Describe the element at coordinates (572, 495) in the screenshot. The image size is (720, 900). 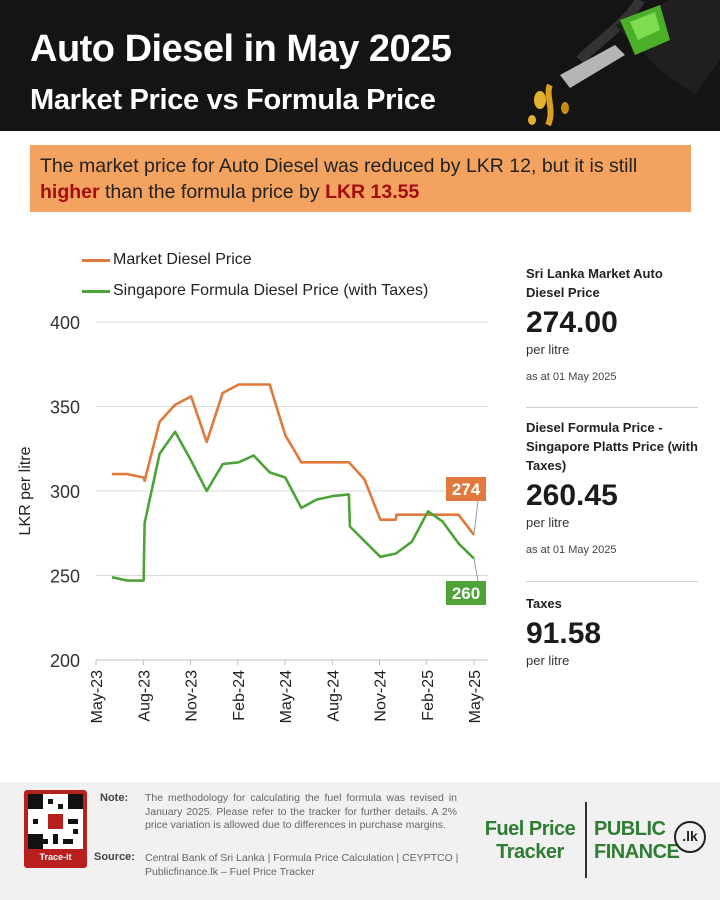
I see `formula-price-value: 260.45` at that location.